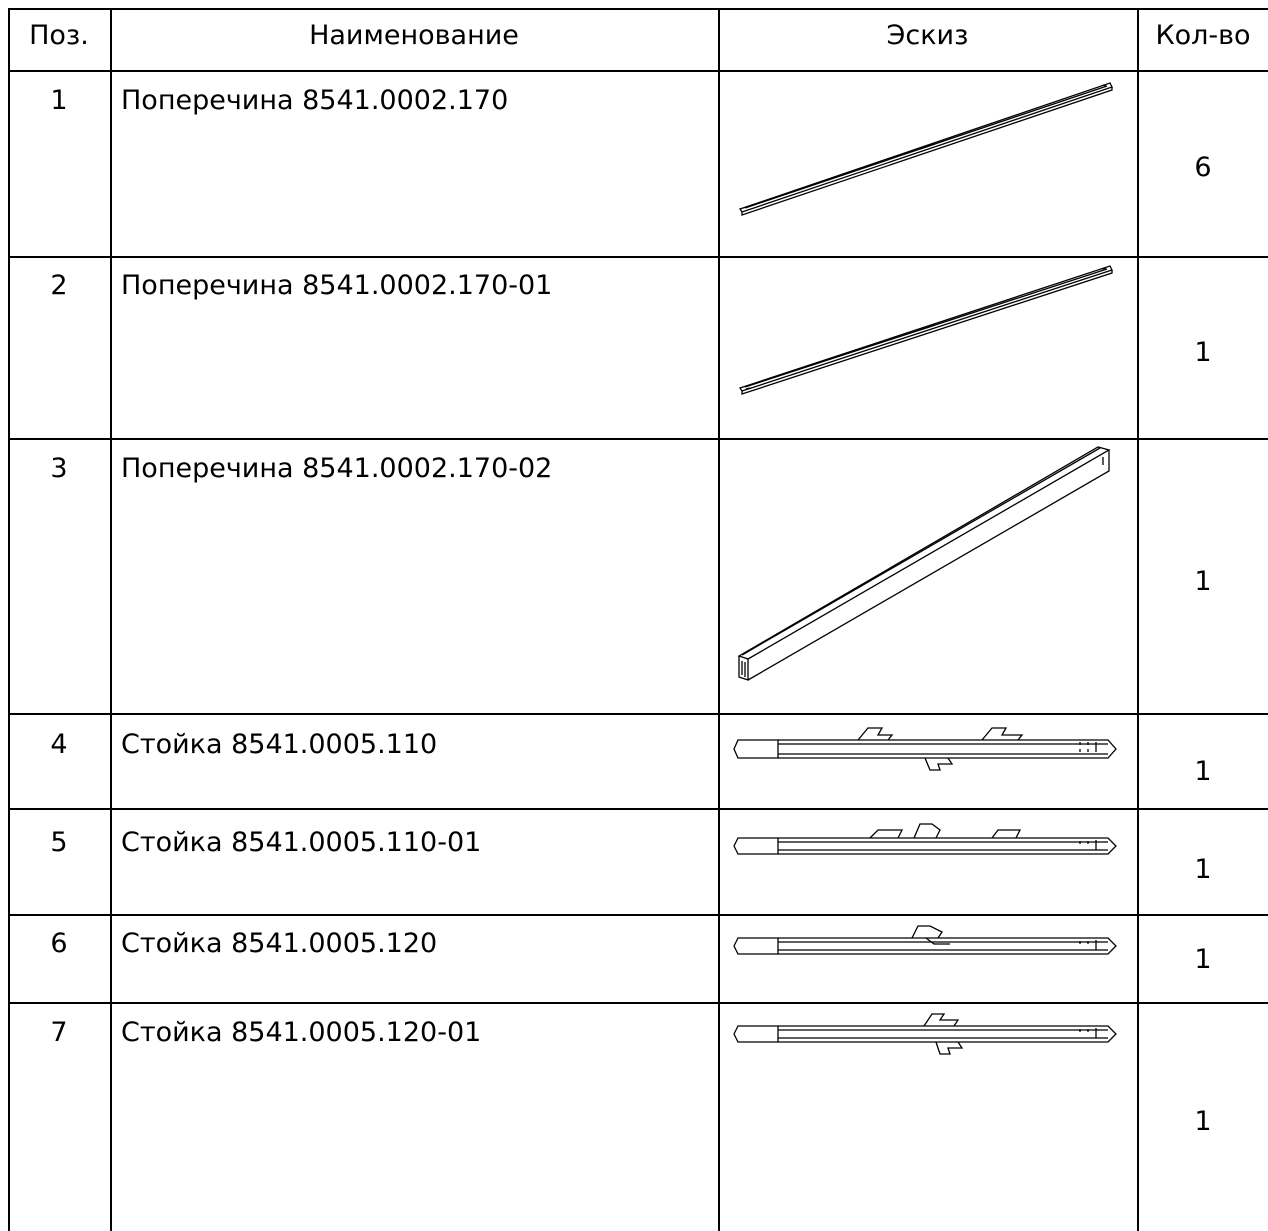  I want to click on header-sketch: Эскиз, so click(927, 35).